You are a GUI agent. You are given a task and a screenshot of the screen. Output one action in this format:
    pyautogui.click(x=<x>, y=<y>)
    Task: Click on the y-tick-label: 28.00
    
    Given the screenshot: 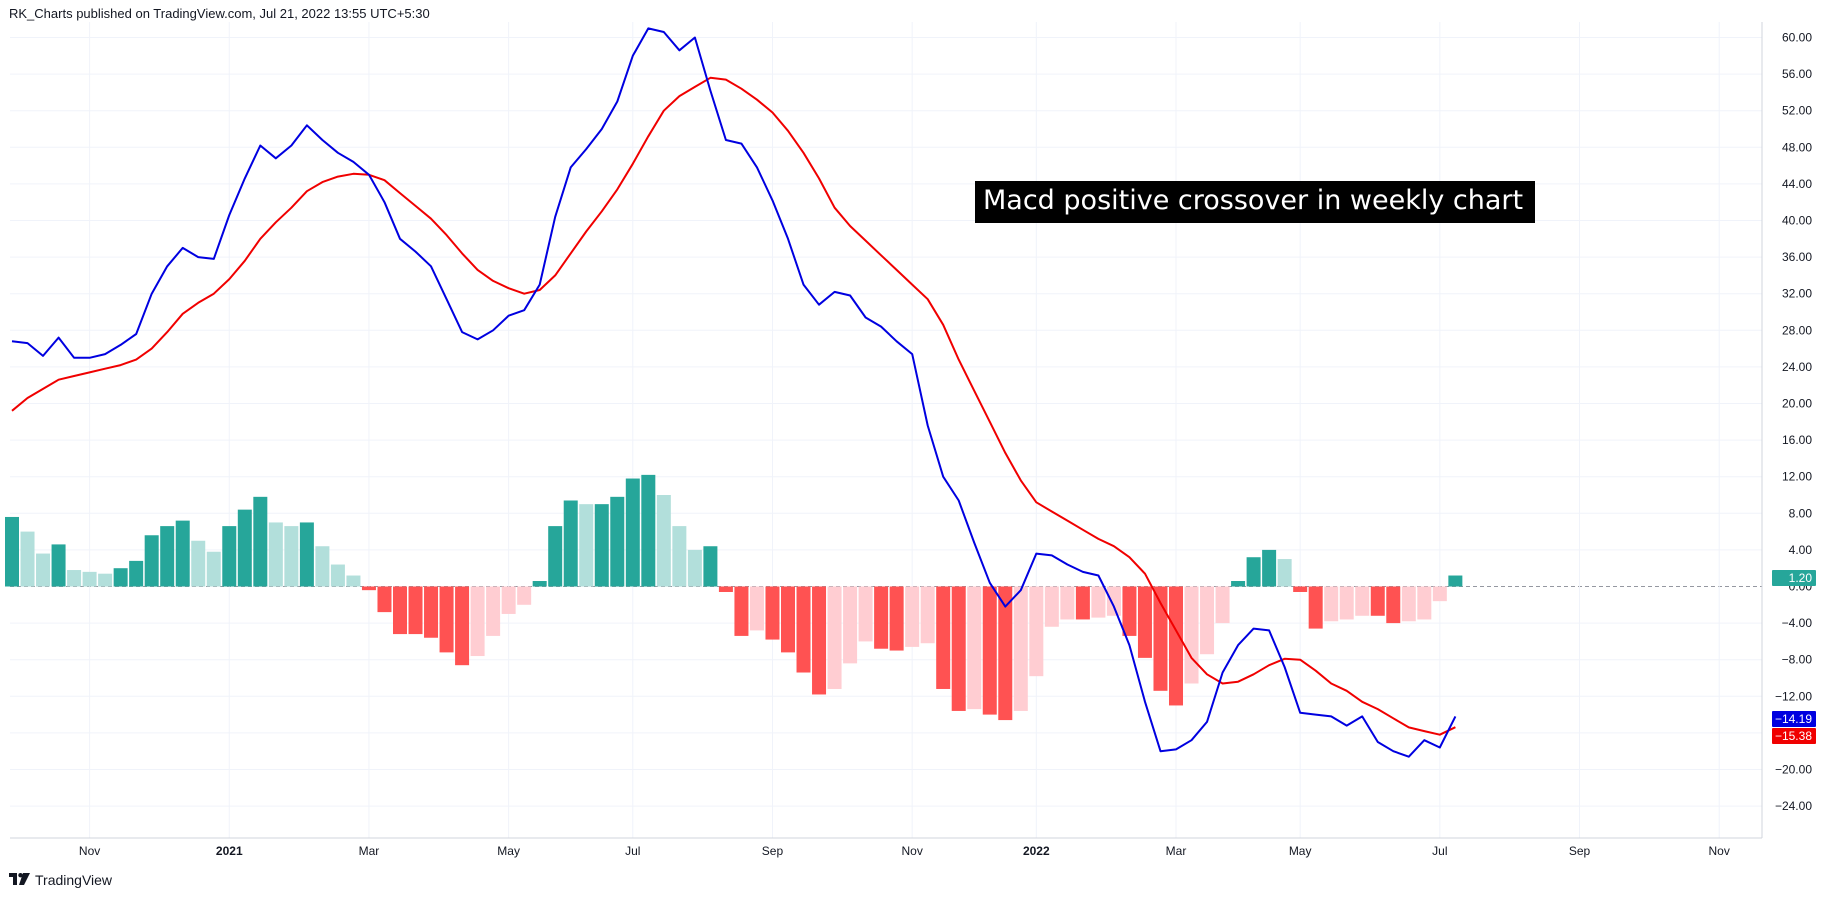 What is the action you would take?
    pyautogui.click(x=1797, y=330)
    